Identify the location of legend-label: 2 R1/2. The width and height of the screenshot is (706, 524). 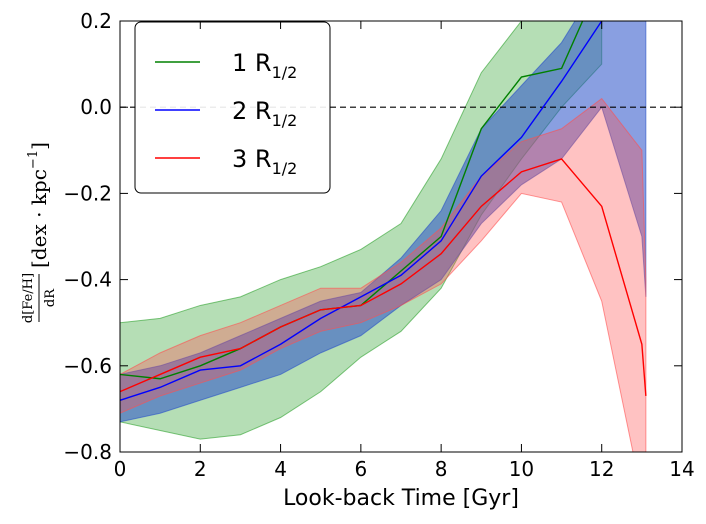
(264, 113).